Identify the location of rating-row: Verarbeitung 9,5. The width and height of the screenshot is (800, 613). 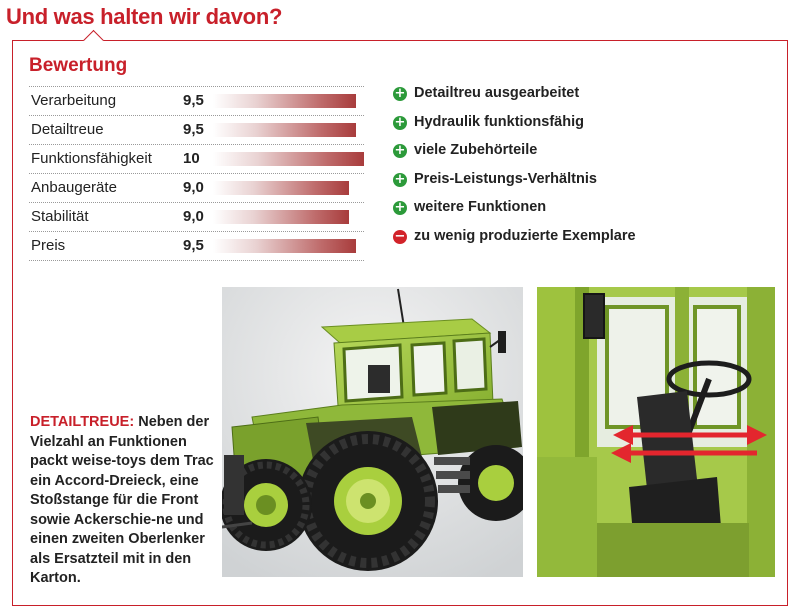
(196, 101).